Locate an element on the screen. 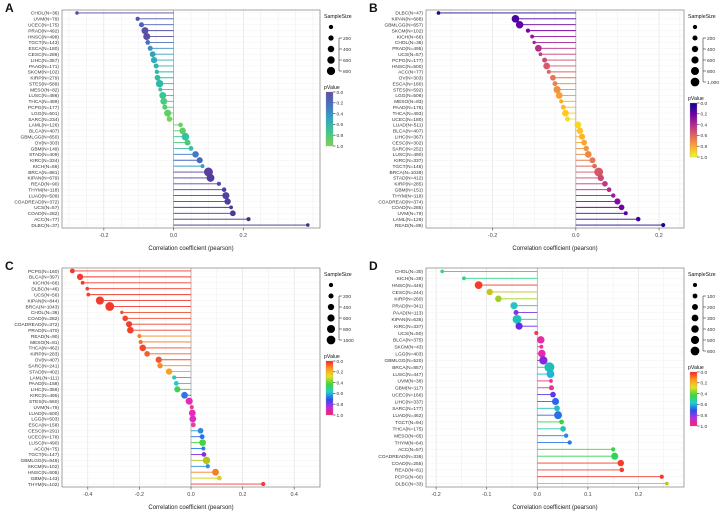 The width and height of the screenshot is (728, 517). row-label: COADREAD(N=374) is located at coordinates (400, 202).